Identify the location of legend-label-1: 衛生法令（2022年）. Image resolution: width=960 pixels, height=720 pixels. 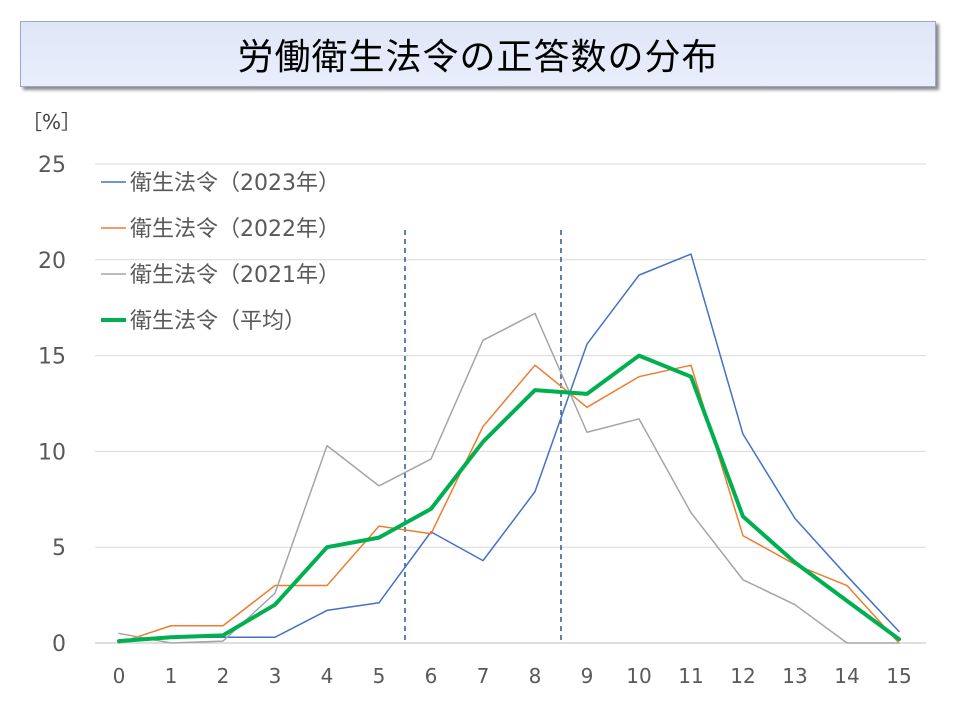
(235, 229).